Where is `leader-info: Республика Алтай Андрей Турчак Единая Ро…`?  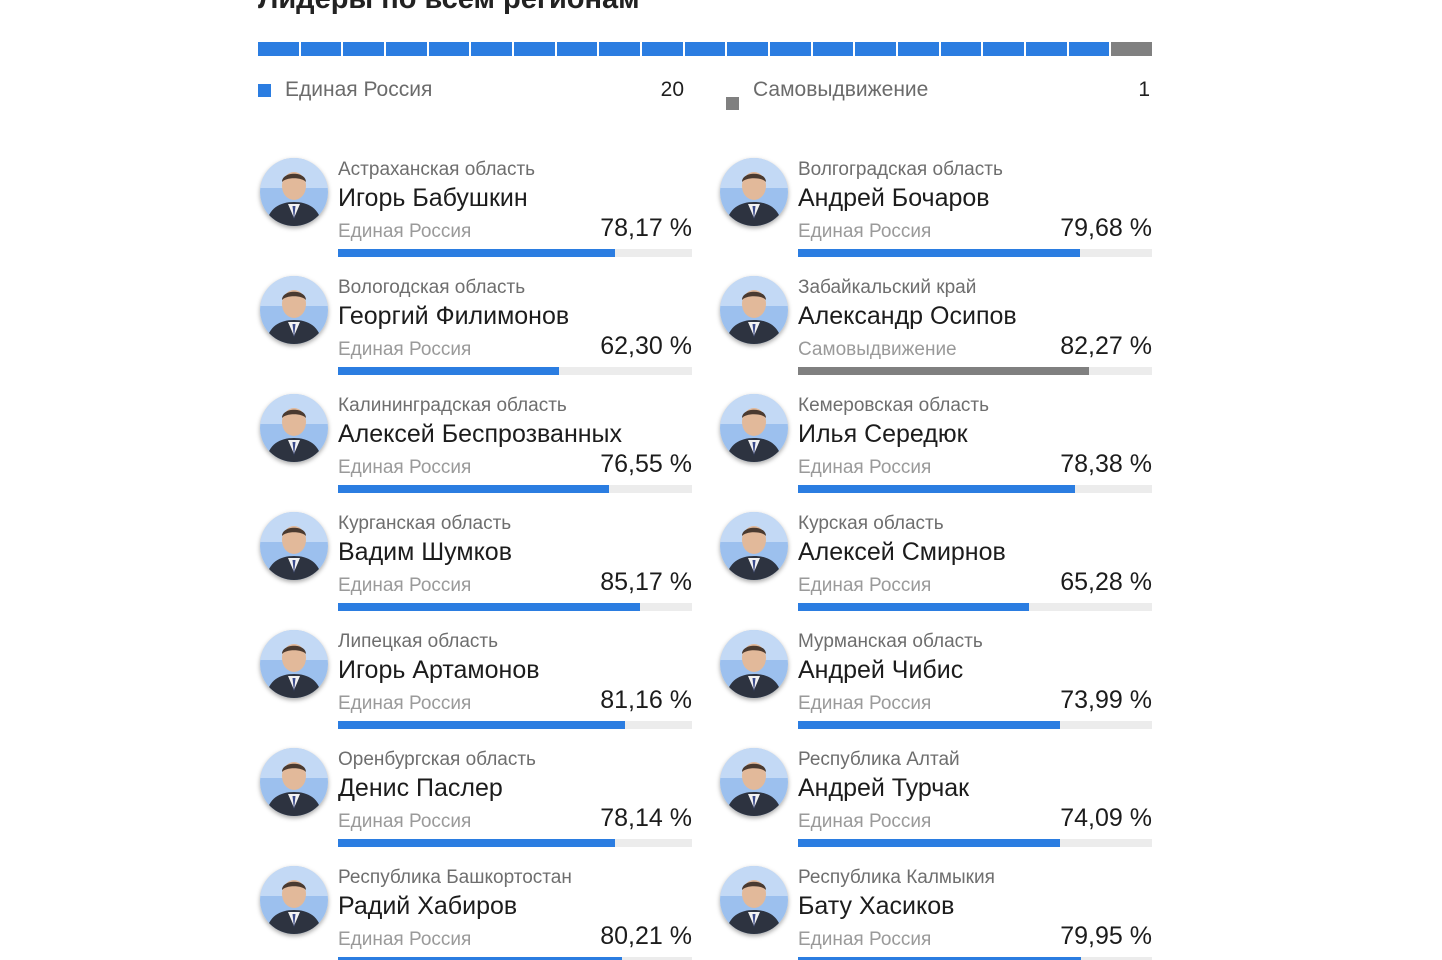 leader-info: Республика Алтай Андрей Турчак Единая Ро… is located at coordinates (975, 799).